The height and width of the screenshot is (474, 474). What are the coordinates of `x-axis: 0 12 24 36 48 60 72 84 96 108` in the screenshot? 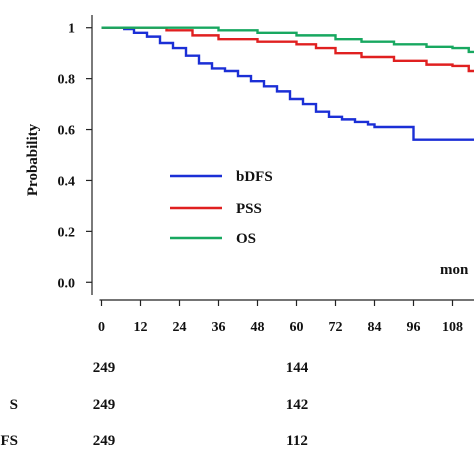 It's located at (286, 317).